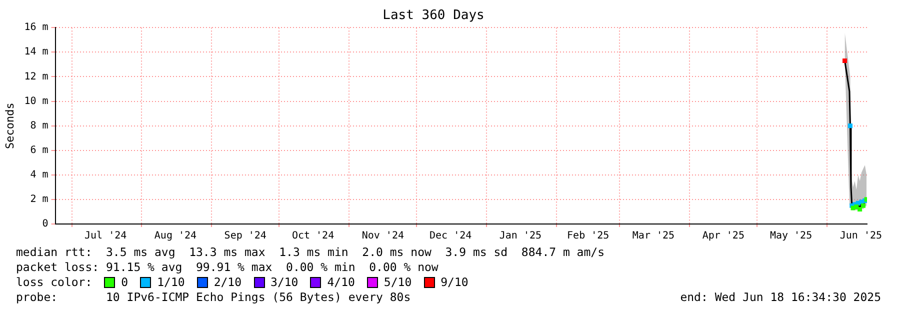 This screenshot has height=310, width=897. What do you see at coordinates (171, 282) in the screenshot?
I see `legend-label: 1/10` at bounding box center [171, 282].